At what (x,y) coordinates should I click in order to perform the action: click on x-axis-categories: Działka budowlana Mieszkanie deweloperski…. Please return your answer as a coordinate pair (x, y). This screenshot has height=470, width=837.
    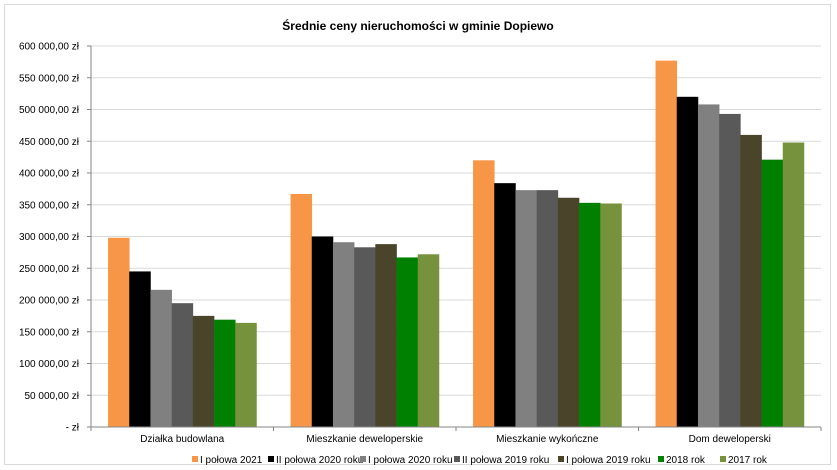
    Looking at the image, I should click on (455, 439).